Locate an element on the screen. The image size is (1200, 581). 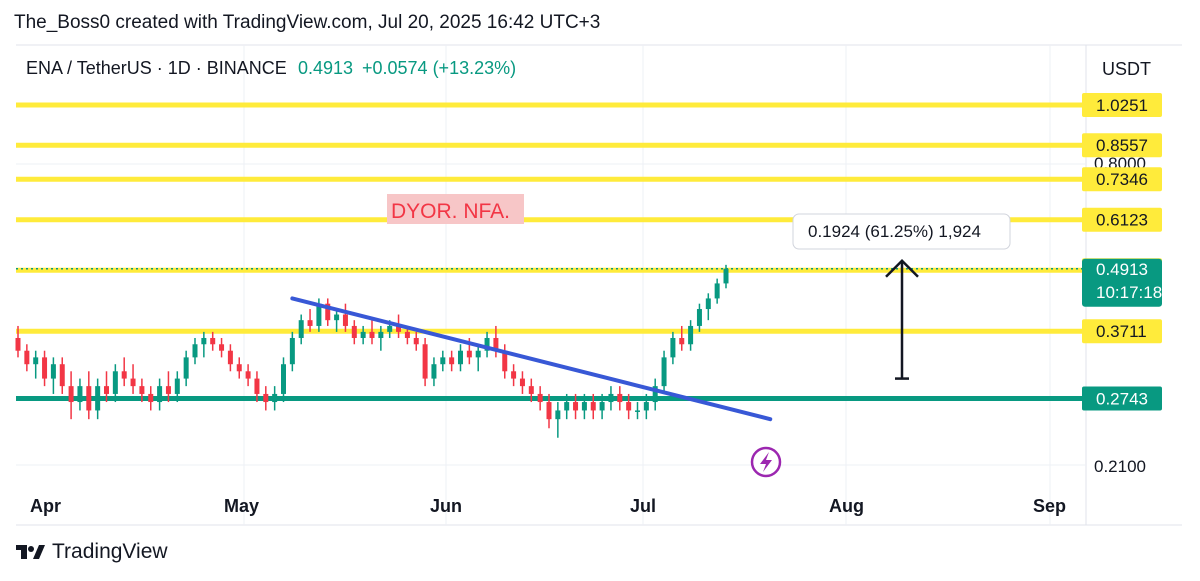
brand-name: TradingView is located at coordinates (110, 551).